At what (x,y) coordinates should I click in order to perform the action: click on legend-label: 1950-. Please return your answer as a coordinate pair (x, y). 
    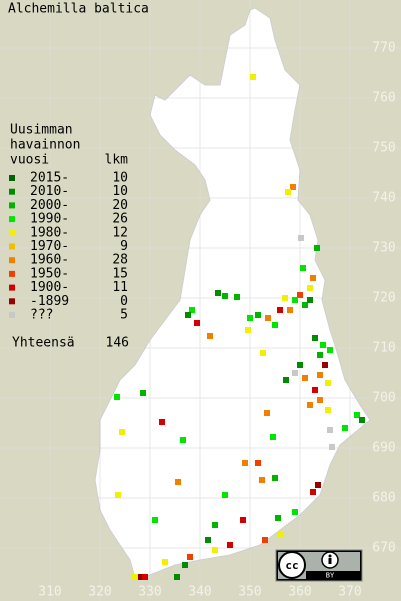
    Looking at the image, I should click on (49, 273).